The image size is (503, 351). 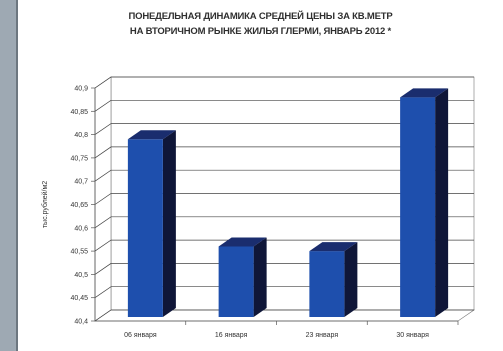 I want to click on x-tick-label: 23 января, so click(x=322, y=335).